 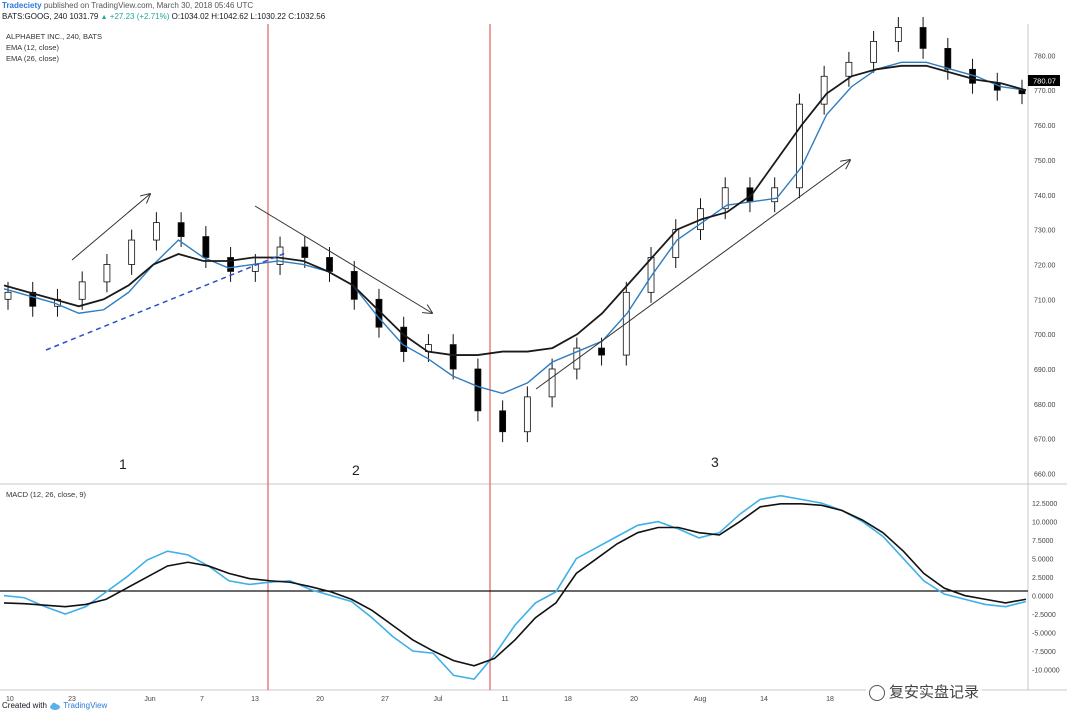 I want to click on tradingview-cloud-icon, so click(x=55, y=706).